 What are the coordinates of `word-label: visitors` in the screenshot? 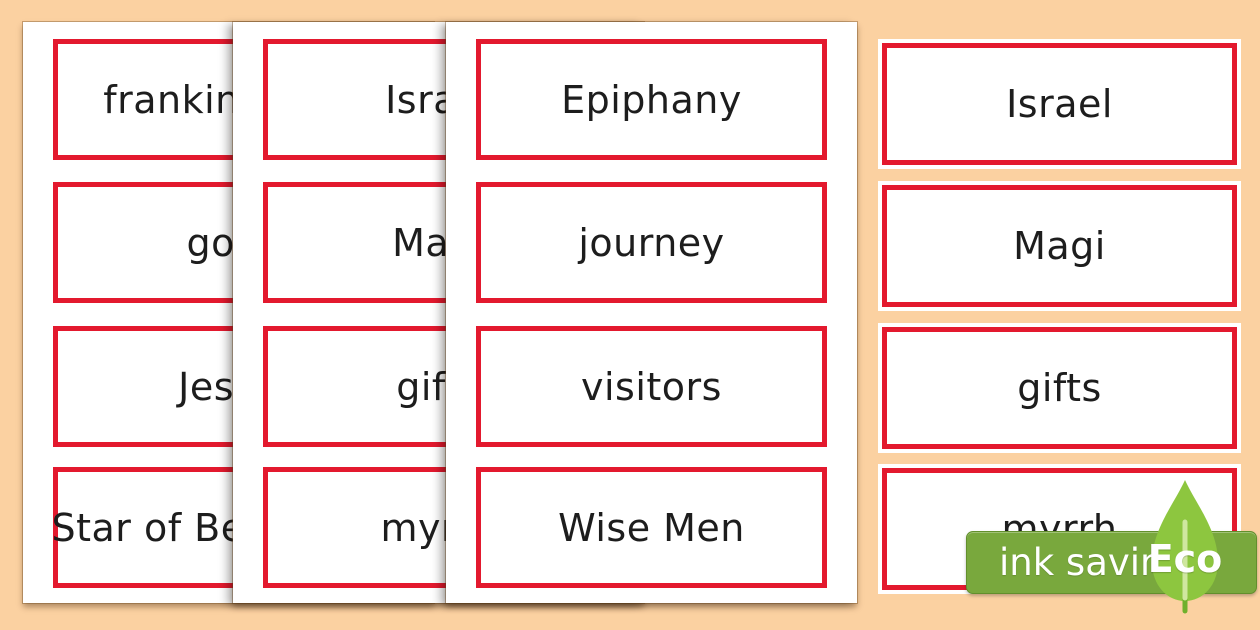 It's located at (651, 386).